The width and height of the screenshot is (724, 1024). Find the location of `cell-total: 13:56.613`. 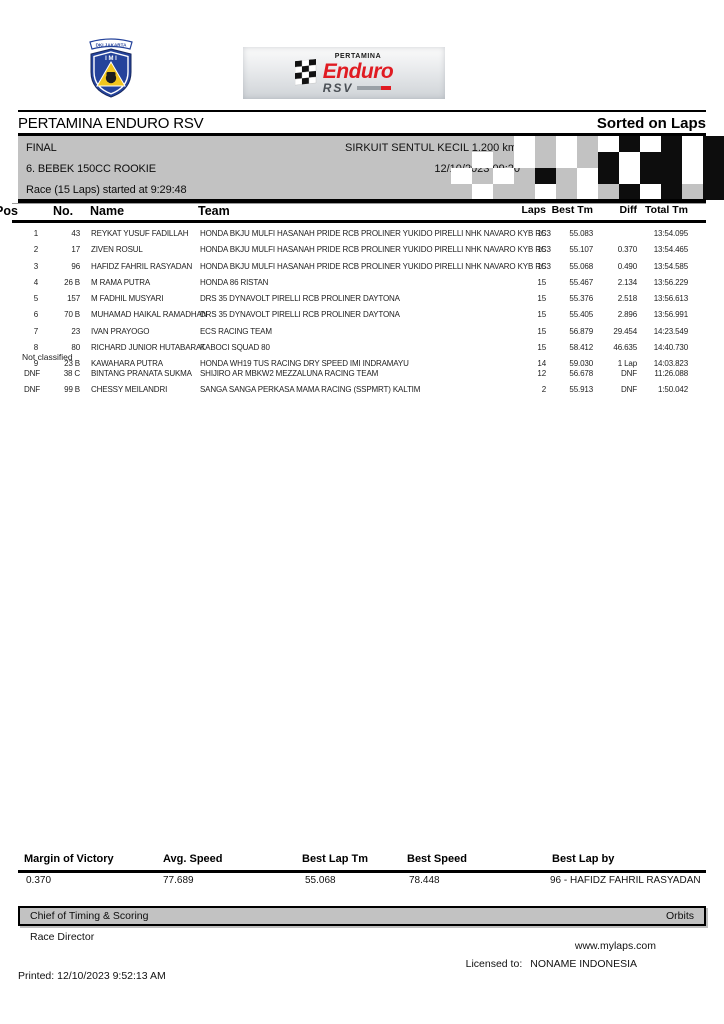

cell-total: 13:56.613 is located at coordinates (670, 299).